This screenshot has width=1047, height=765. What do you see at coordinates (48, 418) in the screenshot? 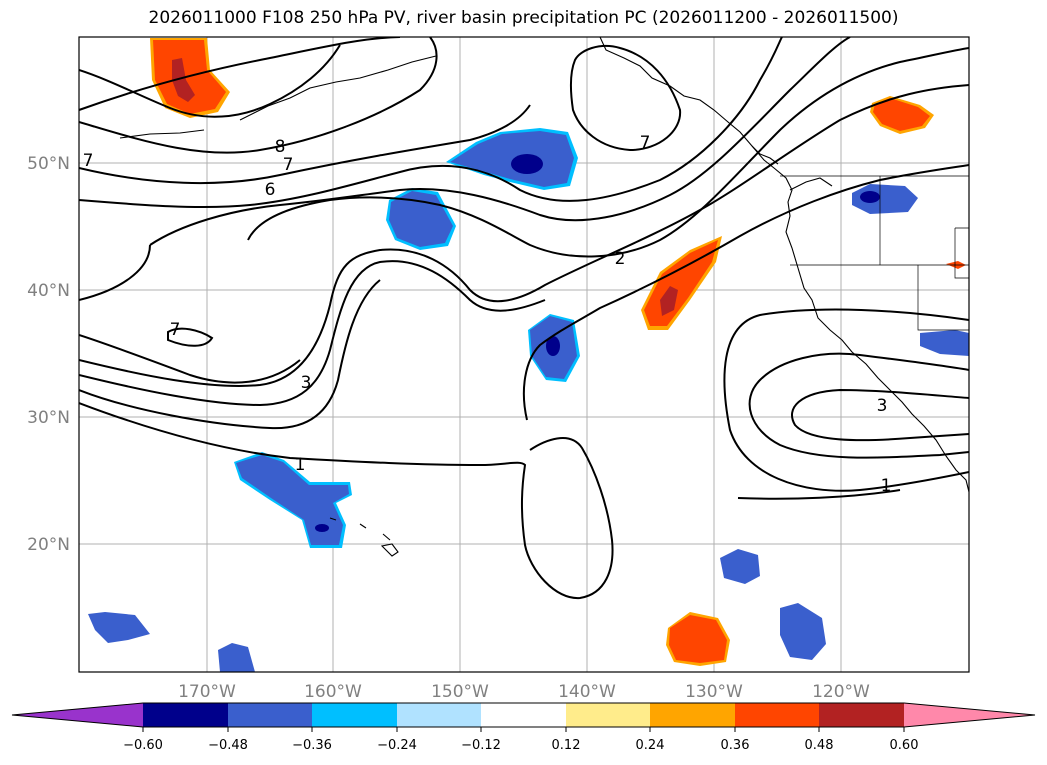
I see `lat-label: 30°N` at bounding box center [48, 418].